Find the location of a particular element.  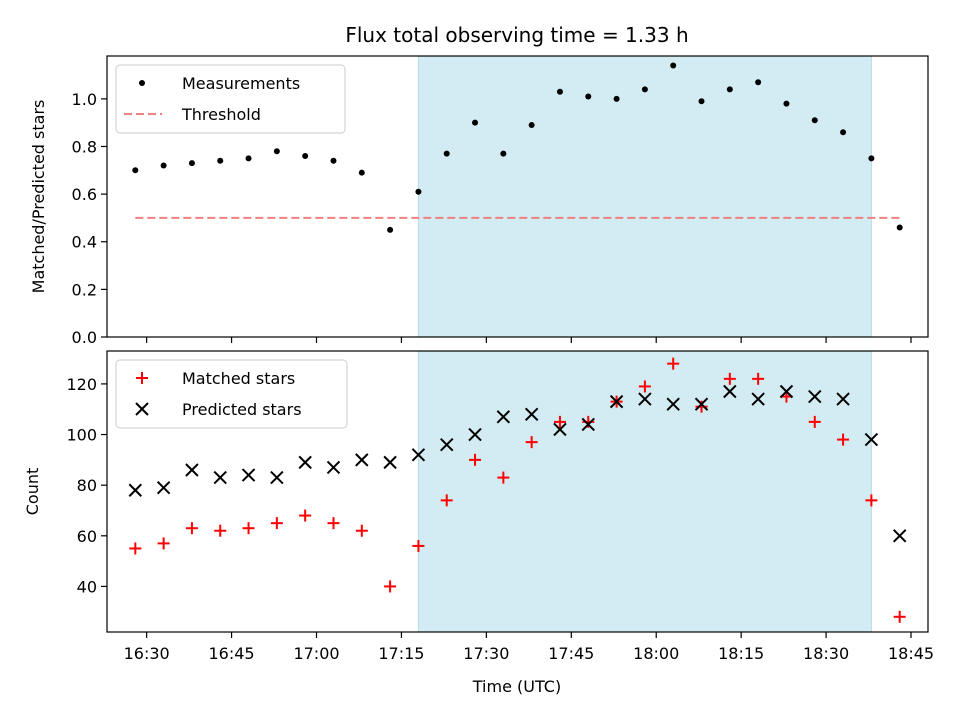

legend-label: Matched stars is located at coordinates (238, 378).